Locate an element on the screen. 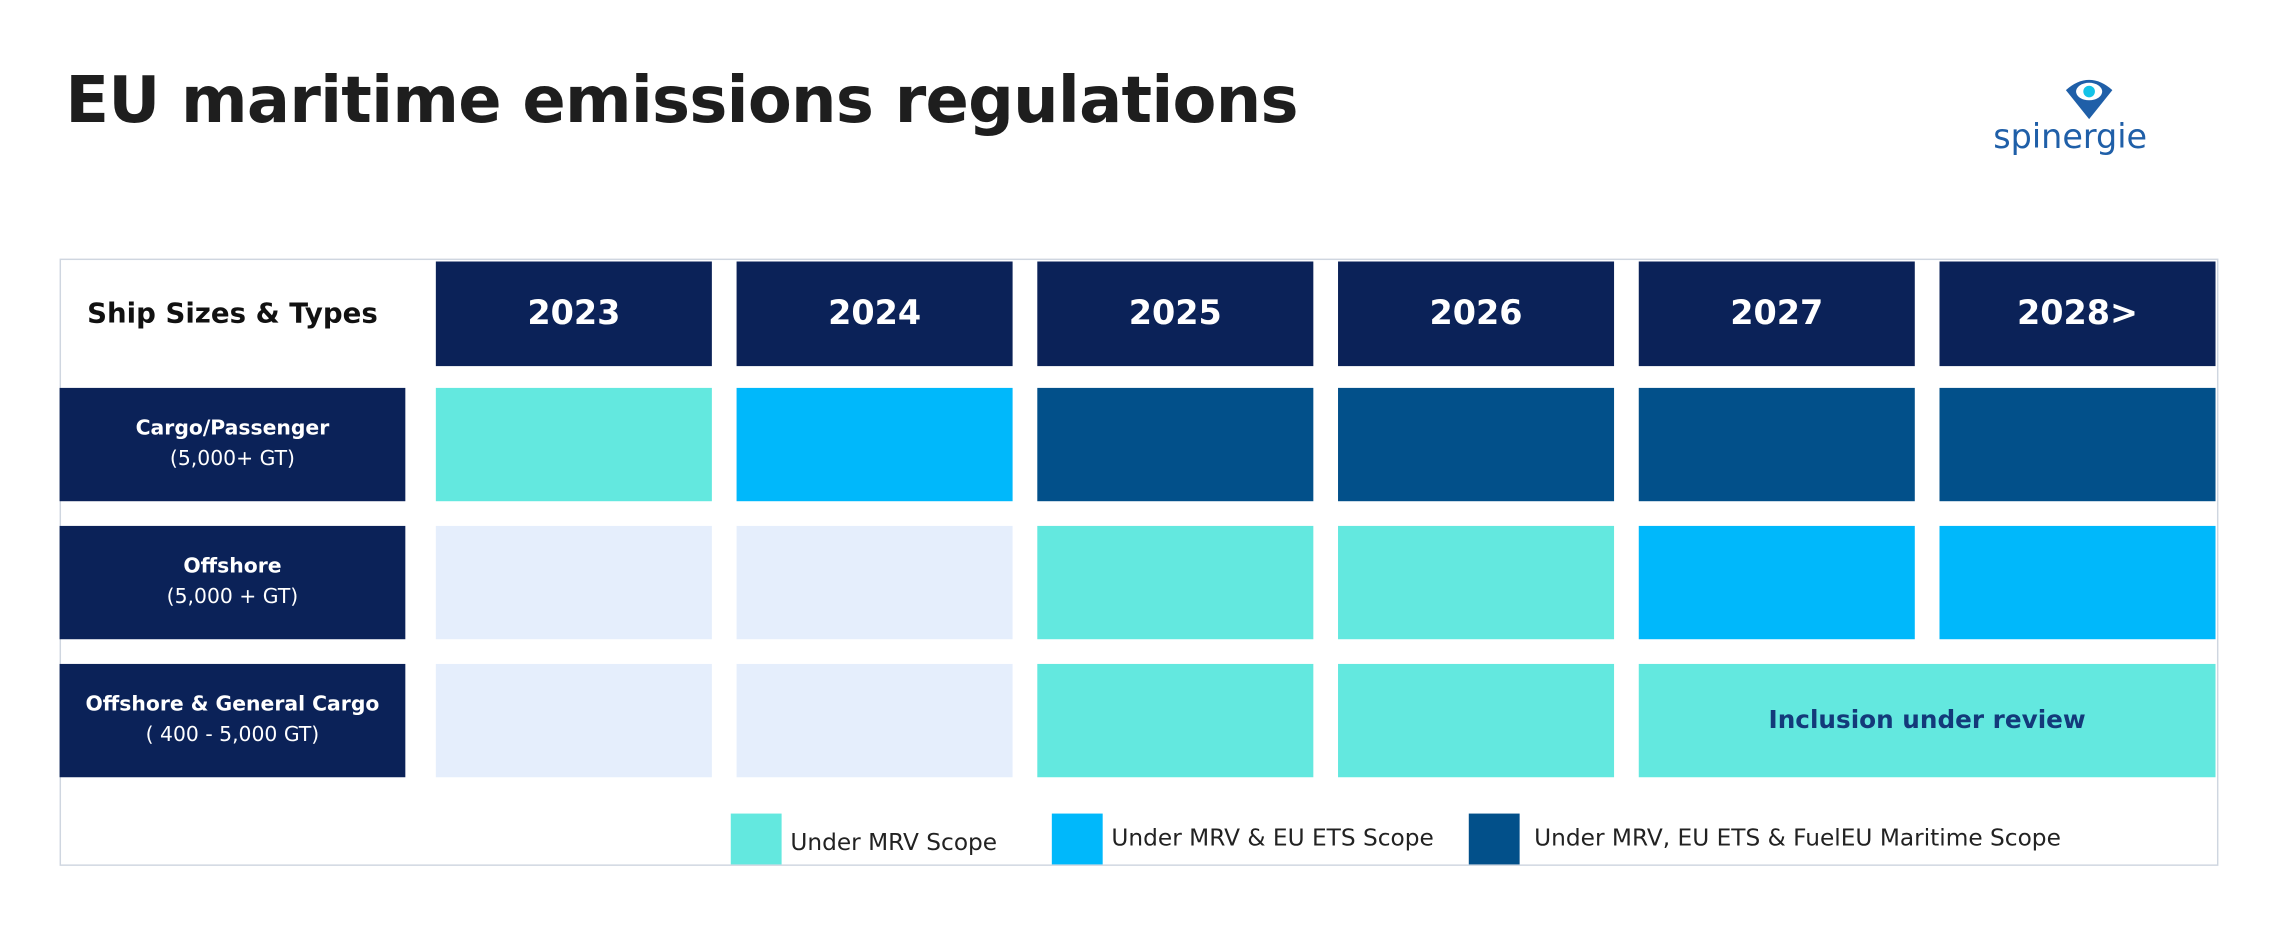 Image resolution: width=2278 pixels, height=926 pixels. year-header: 2027 is located at coordinates (1776, 314).